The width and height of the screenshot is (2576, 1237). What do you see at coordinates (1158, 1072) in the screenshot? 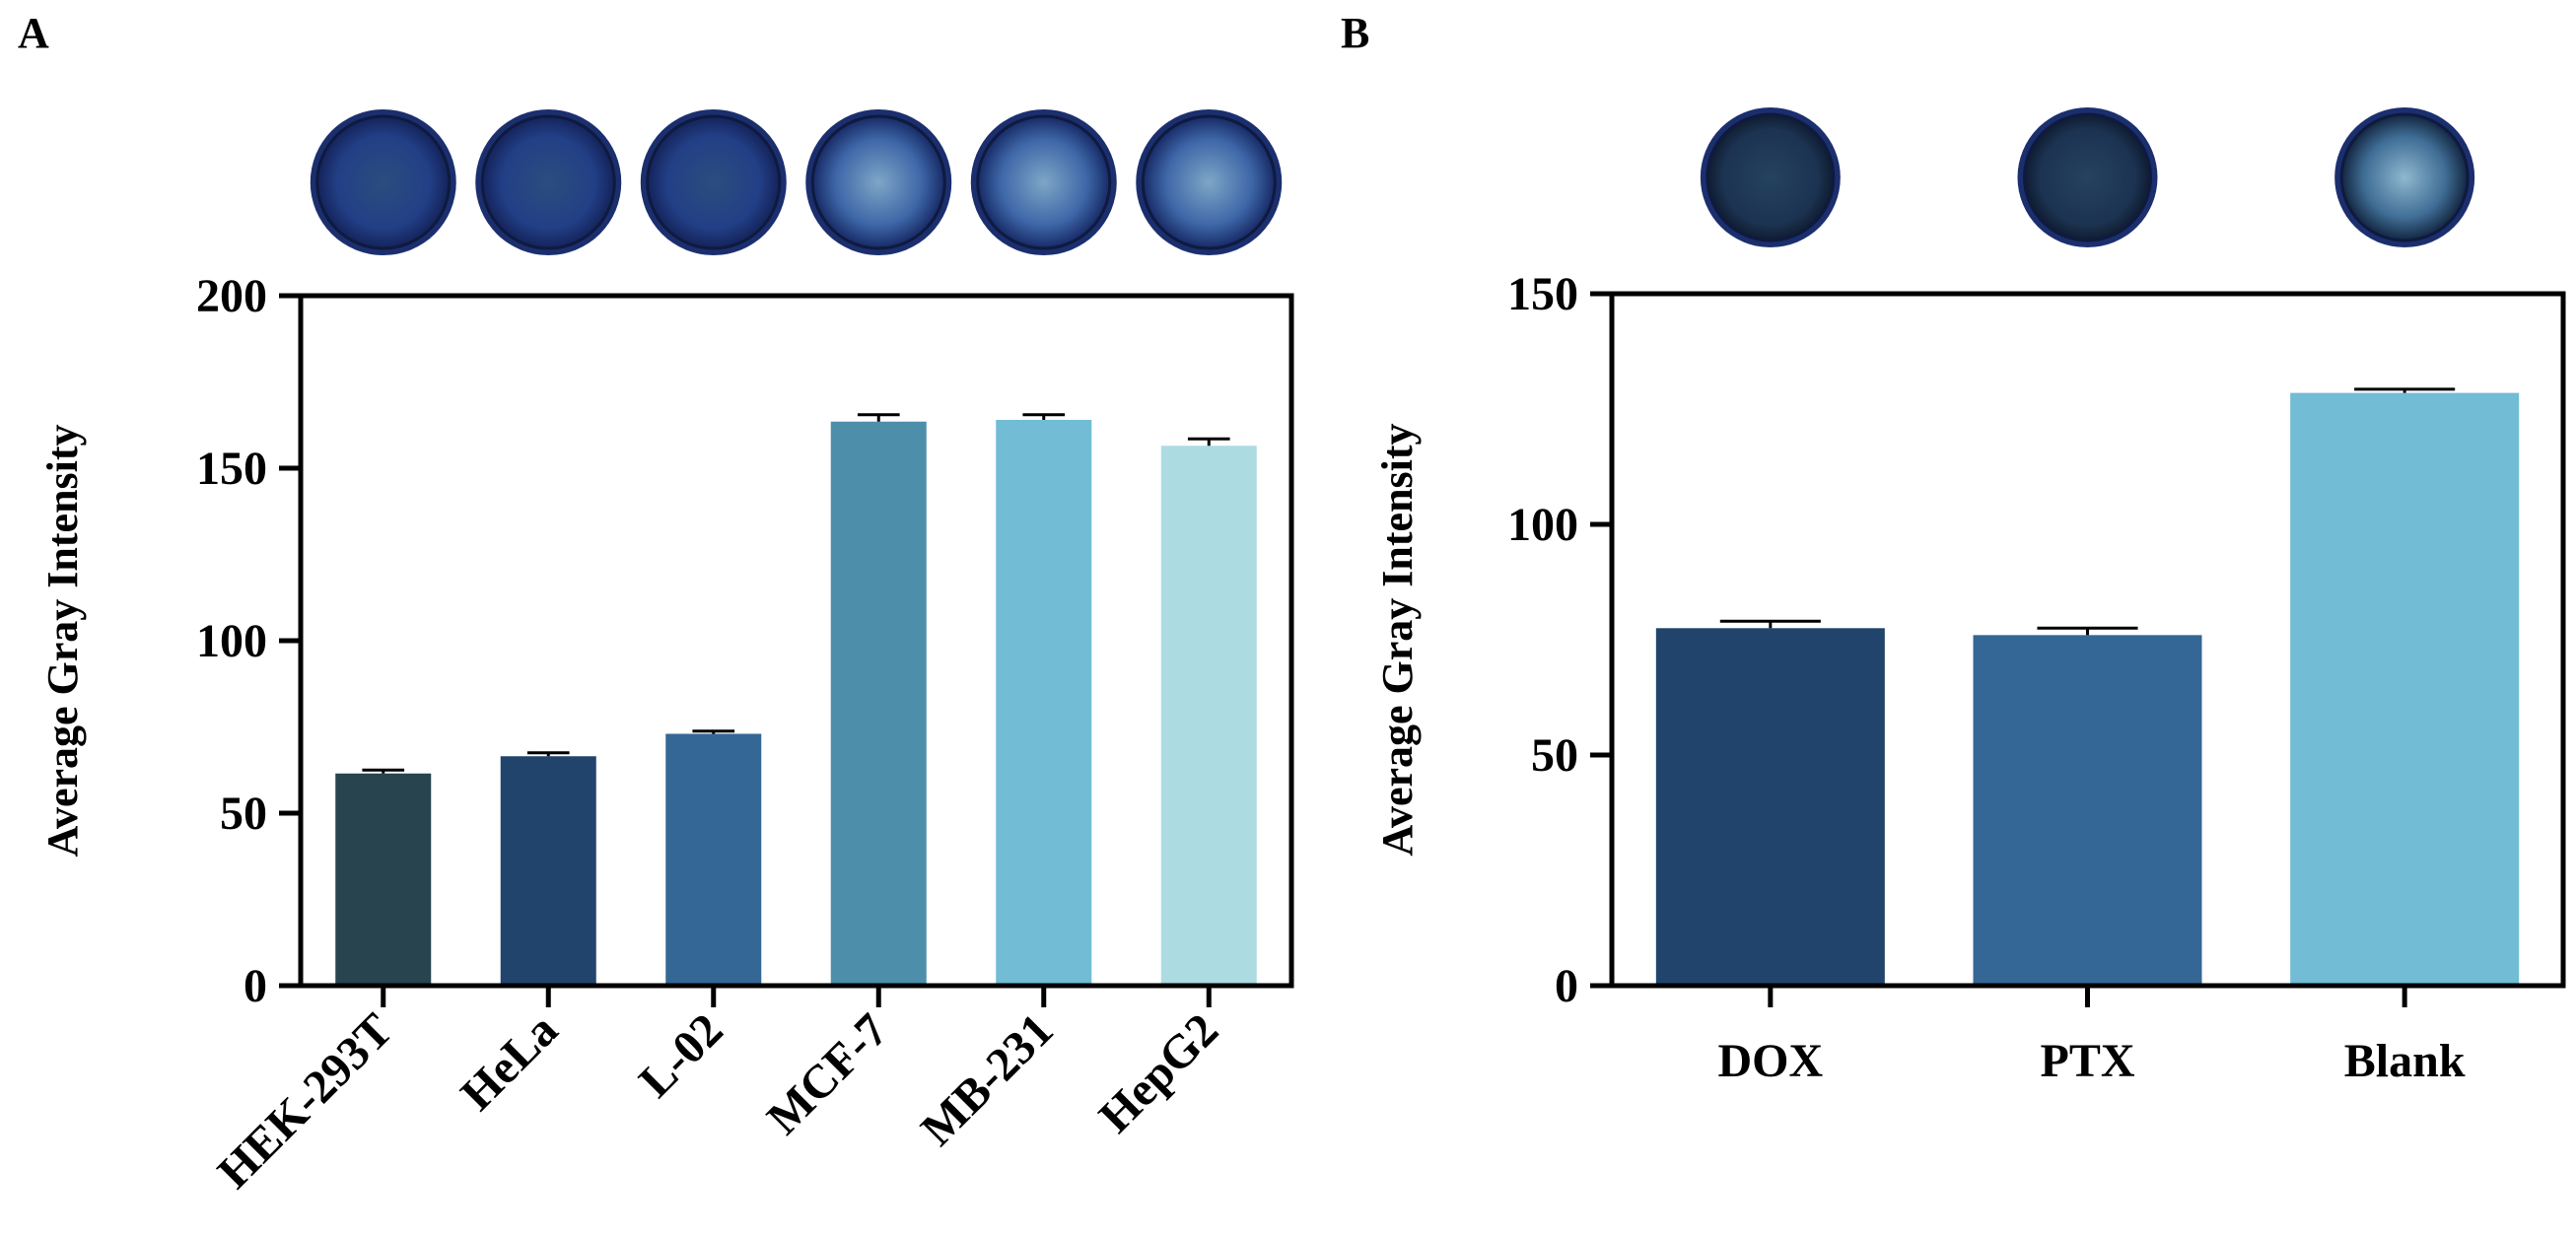
I see `x-tick-label: HepG2` at bounding box center [1158, 1072].